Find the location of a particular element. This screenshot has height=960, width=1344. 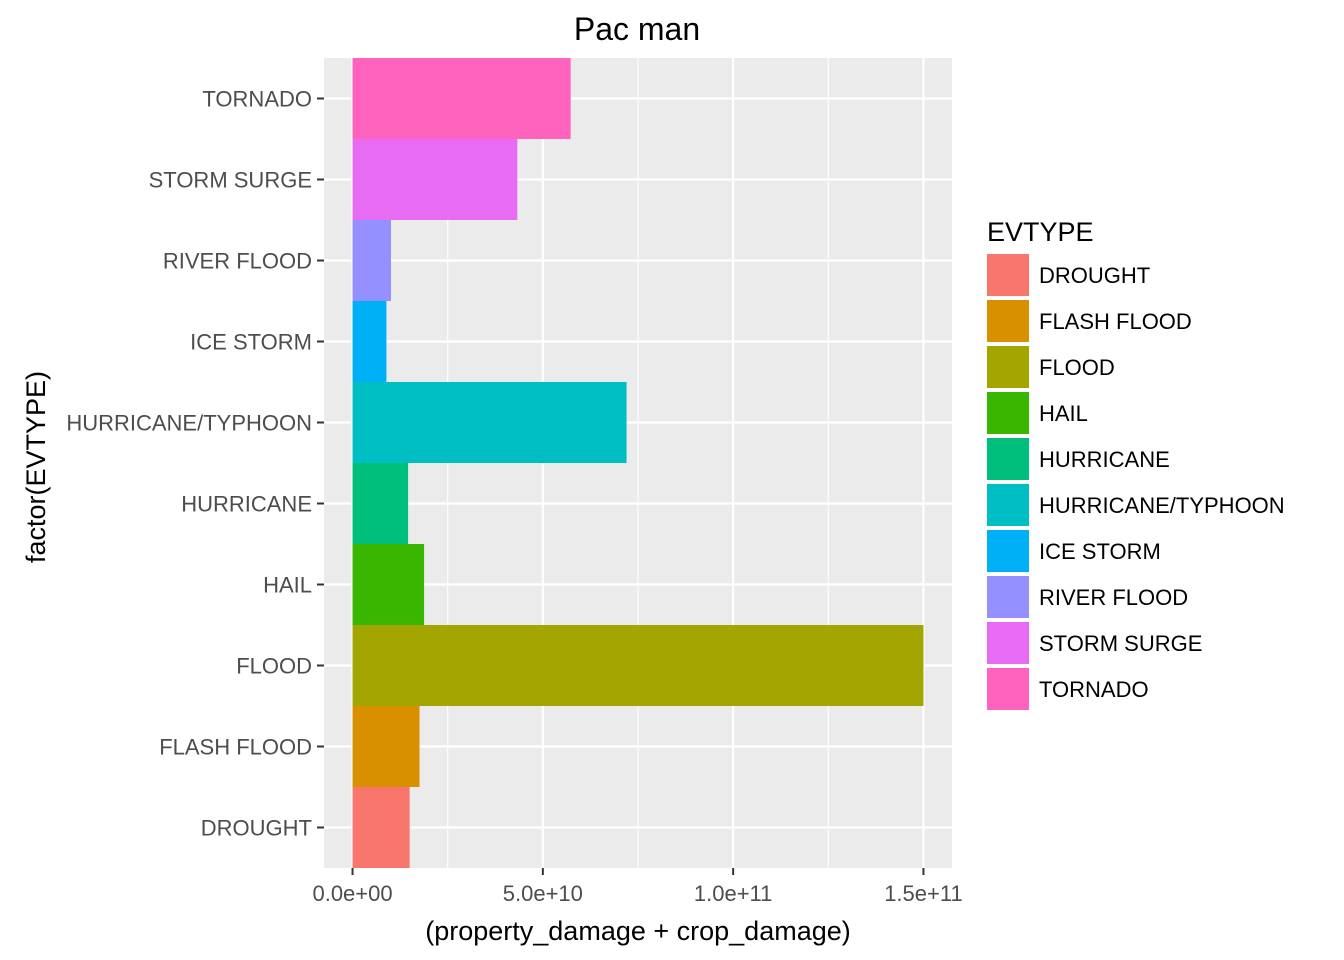

legend-label: FLOOD is located at coordinates (1077, 367).